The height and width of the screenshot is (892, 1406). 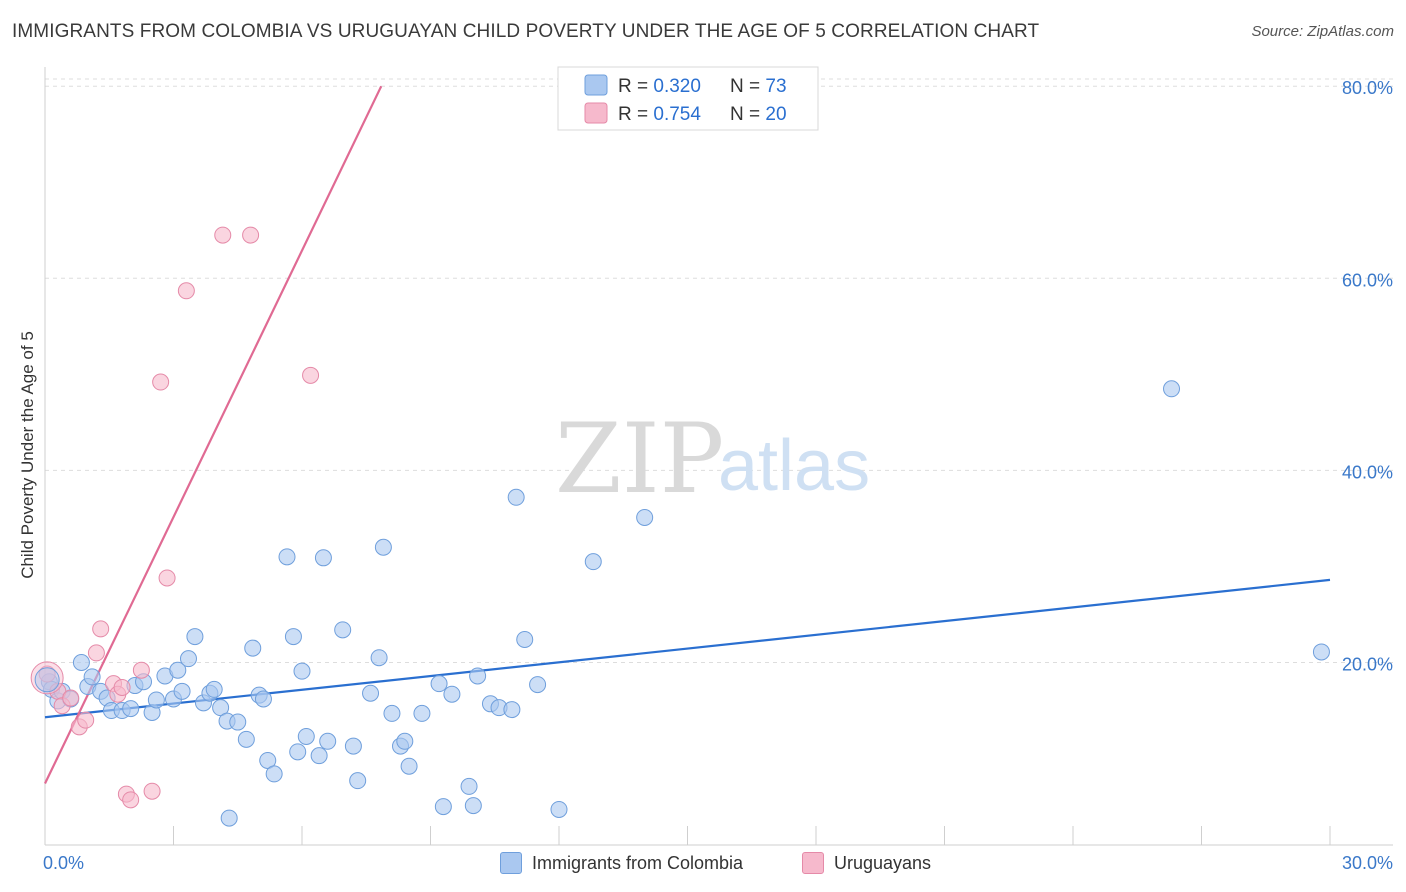 I want to click on svg-text: N = 20, so click(x=758, y=114).